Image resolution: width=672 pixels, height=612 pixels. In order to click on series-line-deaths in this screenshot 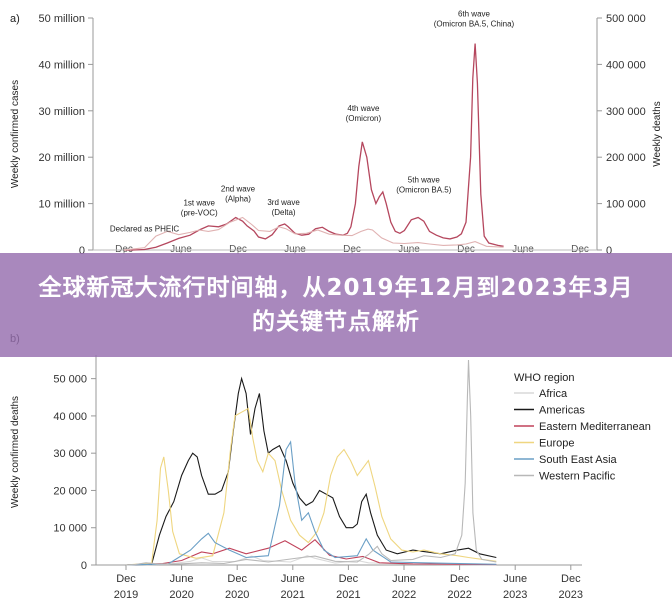, I will do `click(313, 233)`.